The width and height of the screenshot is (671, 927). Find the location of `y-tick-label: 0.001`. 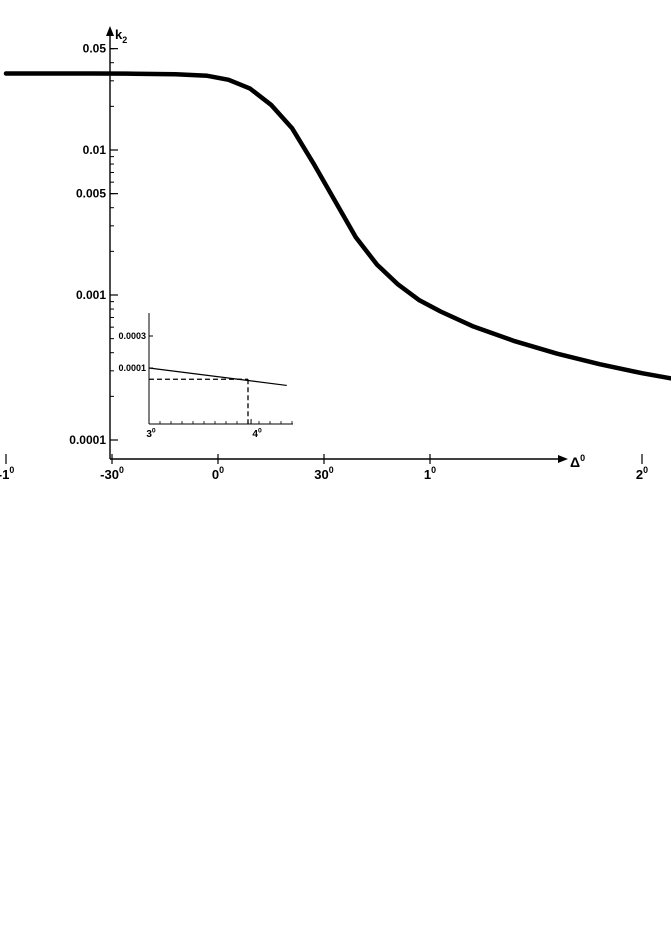

y-tick-label: 0.001 is located at coordinates (91, 295).